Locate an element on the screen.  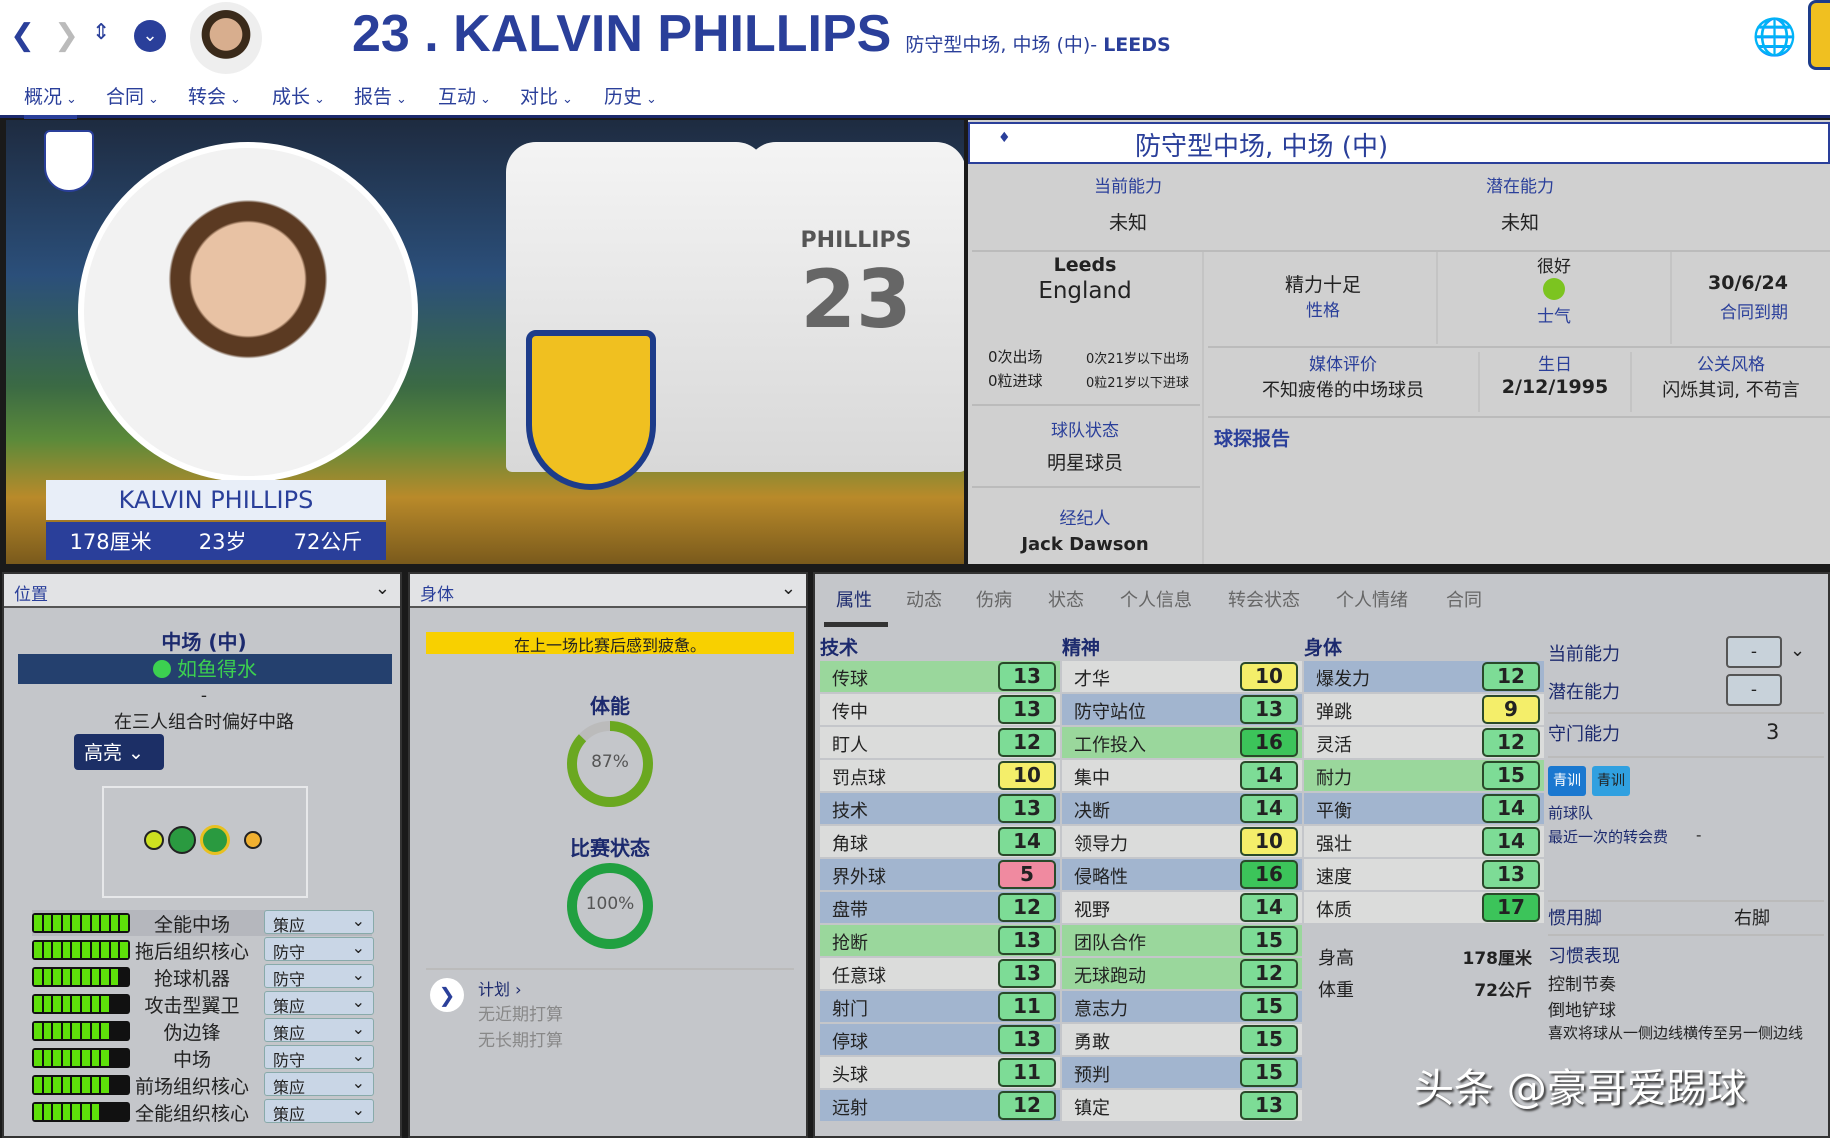
attribute-row: 勇敢 15 is located at coordinates (1182, 1039).